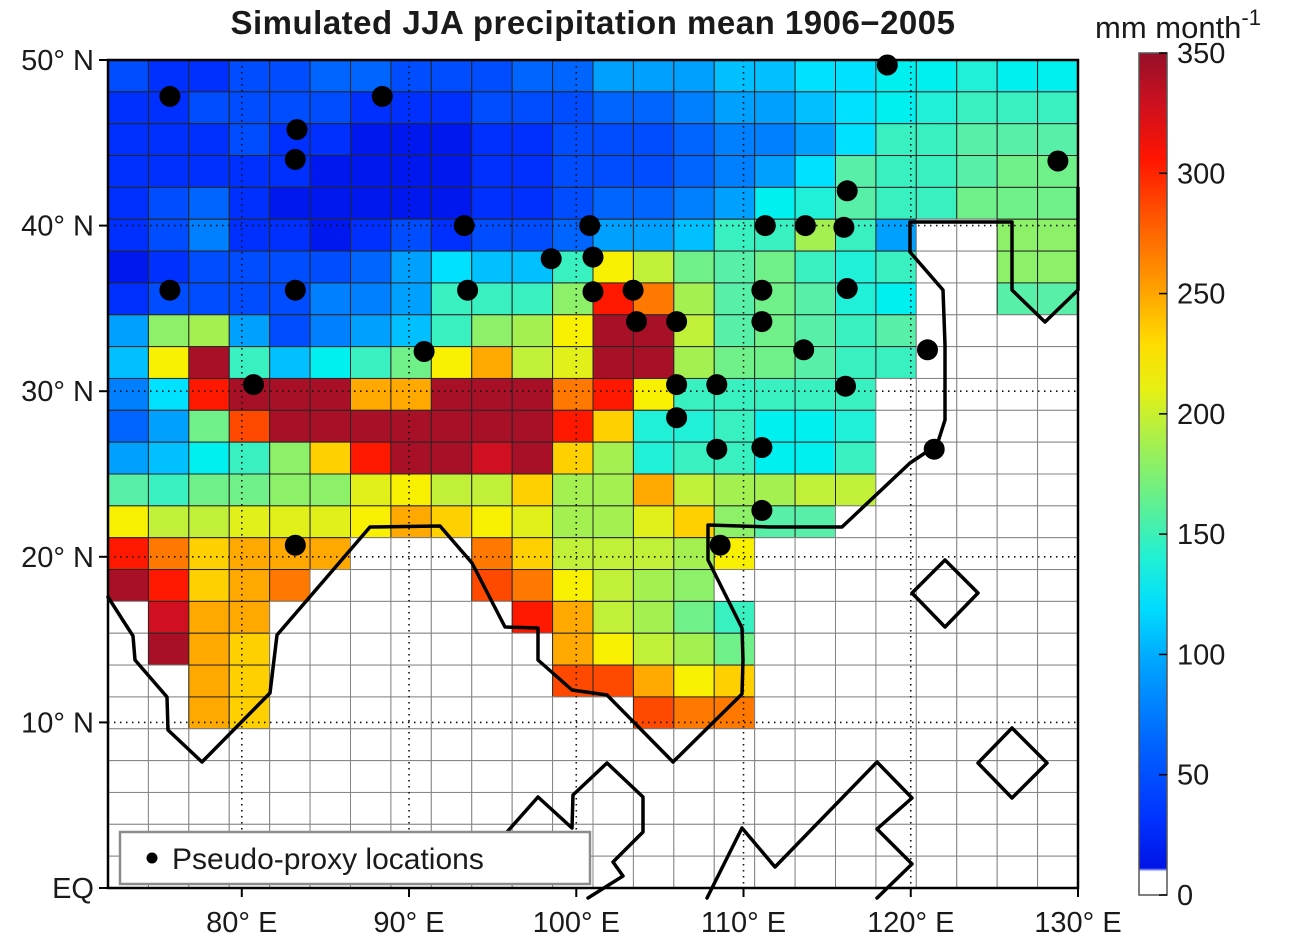  Describe the element at coordinates (57, 227) in the screenshot. I see `y-tick-label: 40° N` at that location.